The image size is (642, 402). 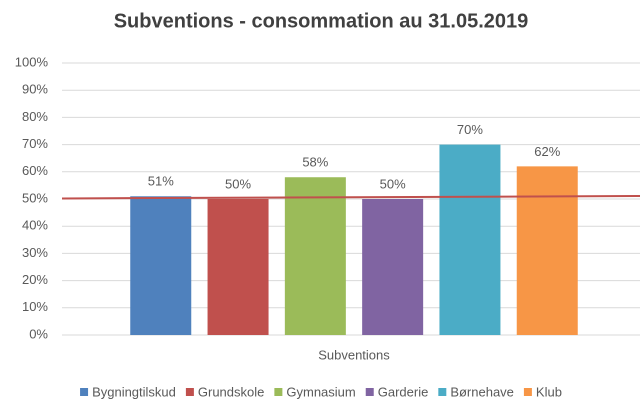 What do you see at coordinates (403, 391) in the screenshot?
I see `legend-label: Garderie` at bounding box center [403, 391].